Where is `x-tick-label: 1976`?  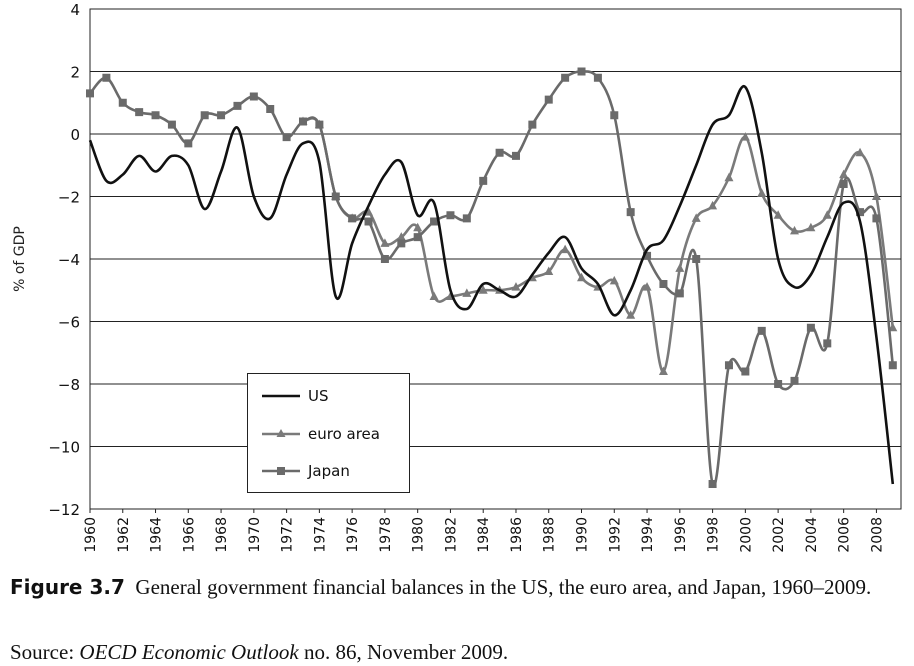 x-tick-label: 1976 is located at coordinates (353, 535).